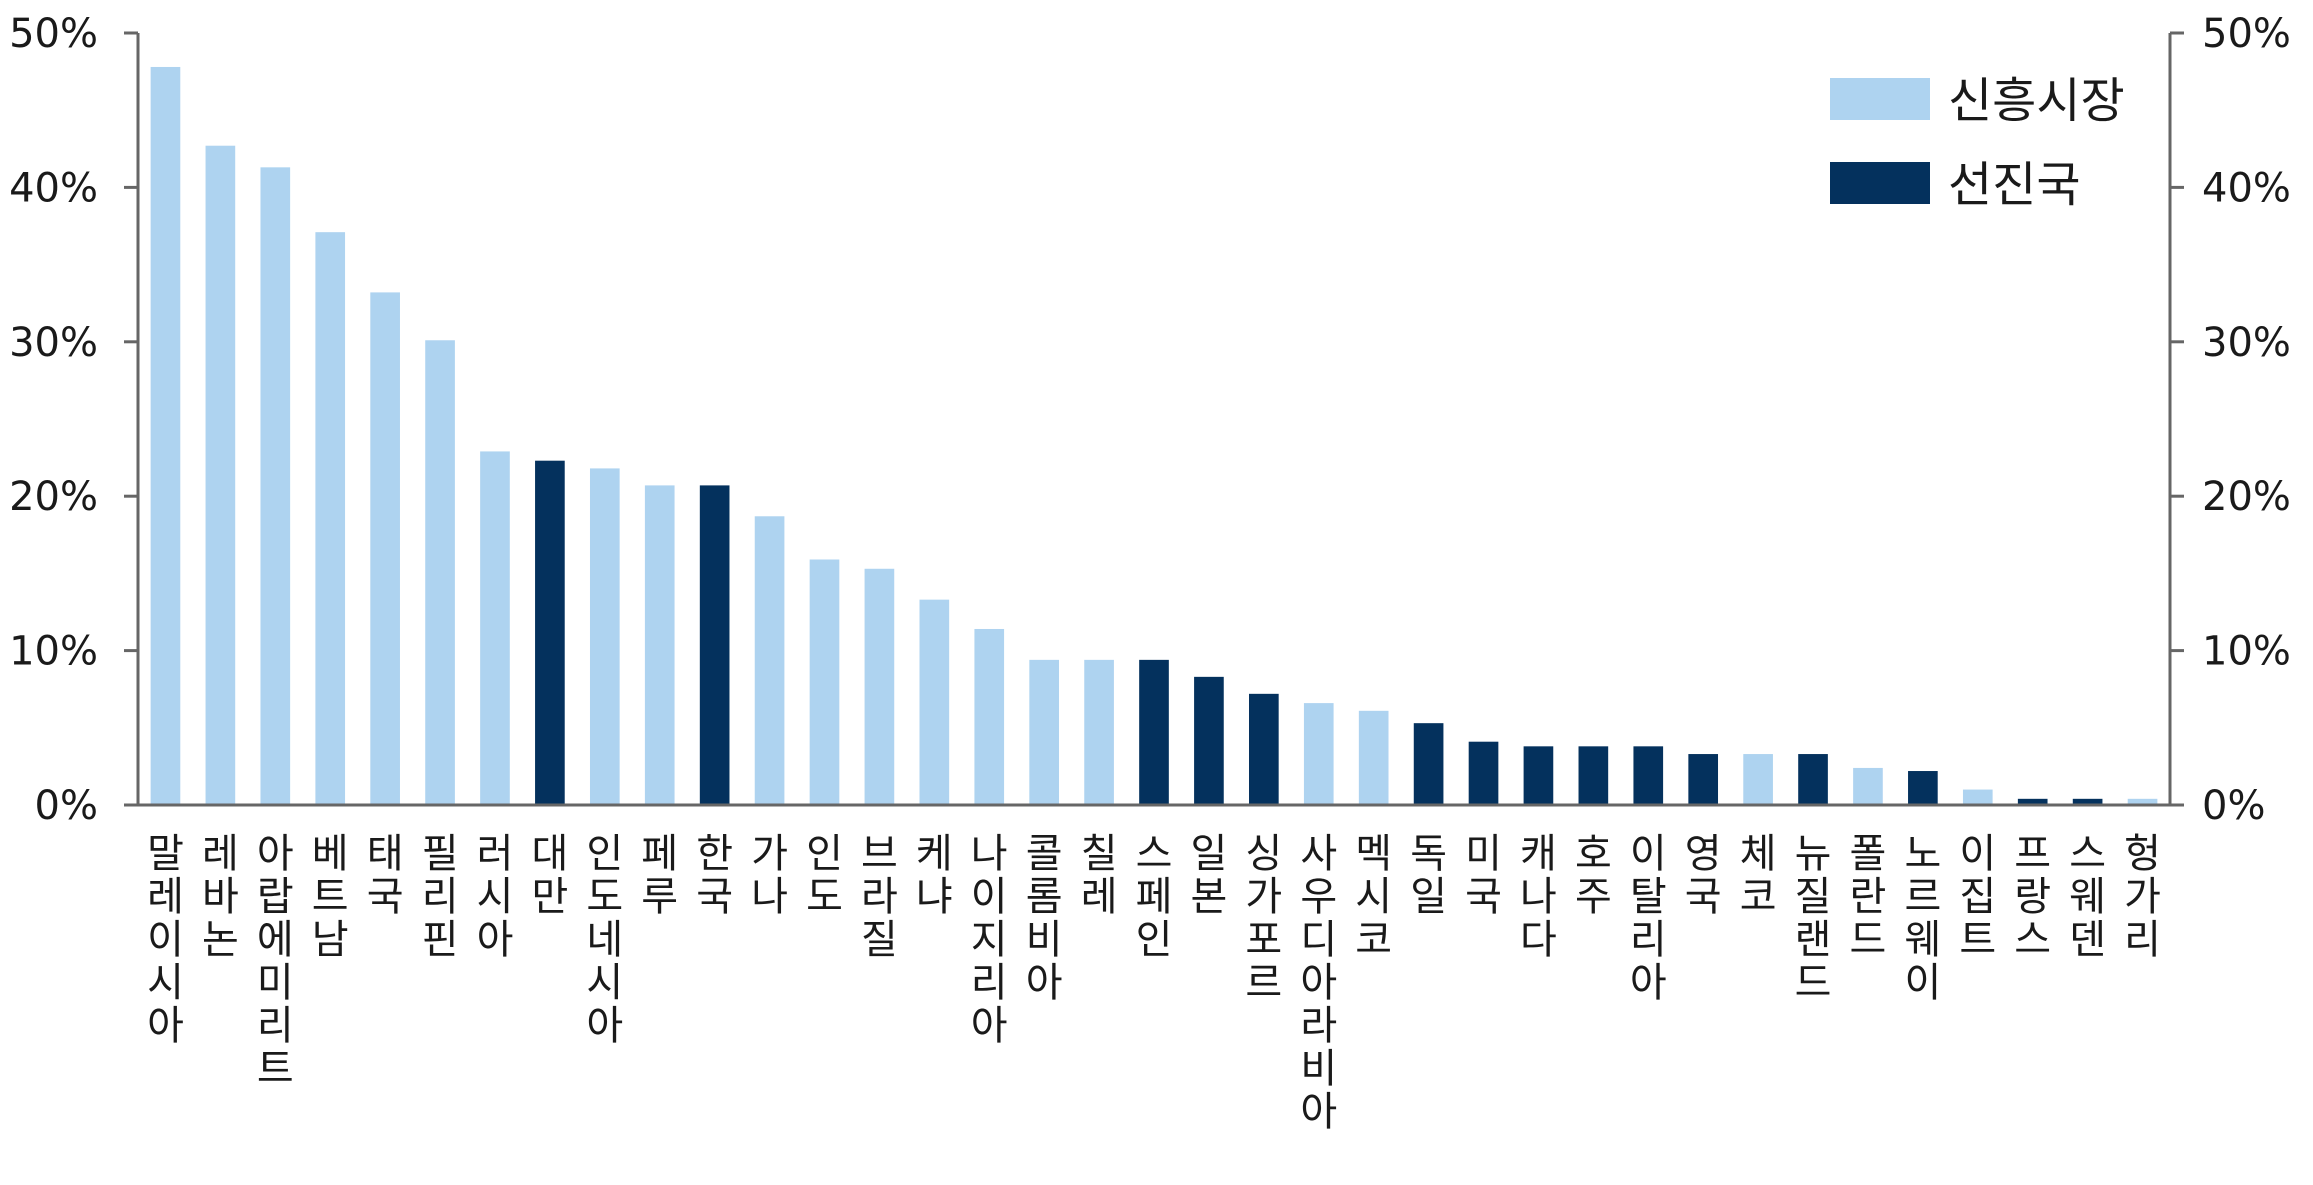 This screenshot has width=2313, height=1185. Describe the element at coordinates (53, 497) in the screenshot. I see `left-y-tick-label: 20%` at that location.